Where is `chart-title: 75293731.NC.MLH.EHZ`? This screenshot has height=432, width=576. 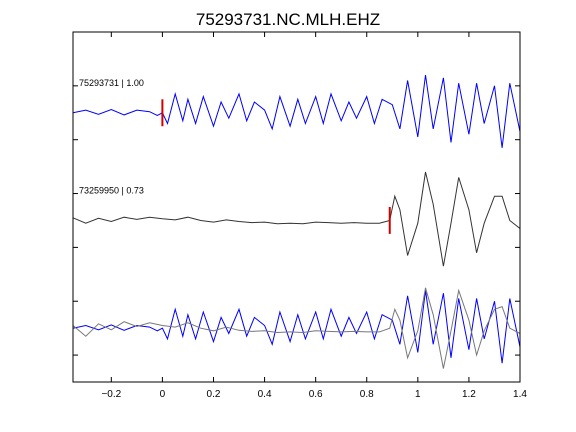
chart-title: 75293731.NC.MLH.EHZ is located at coordinates (288, 19).